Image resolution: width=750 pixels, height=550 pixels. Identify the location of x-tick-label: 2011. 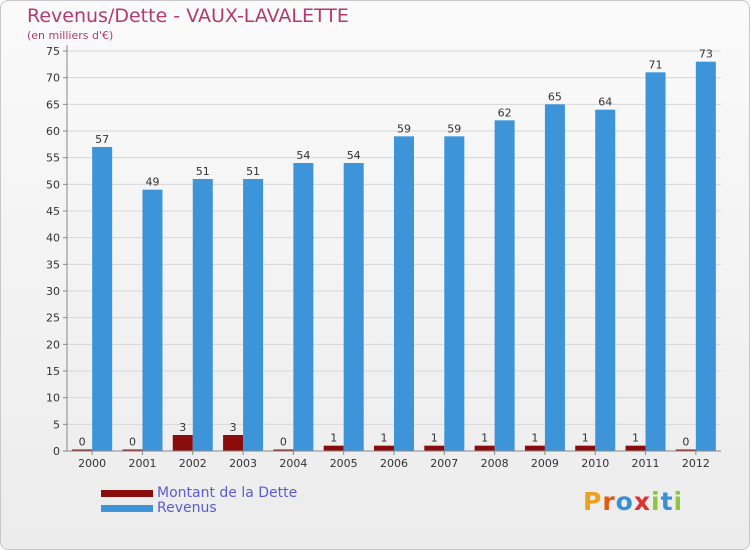
(646, 463).